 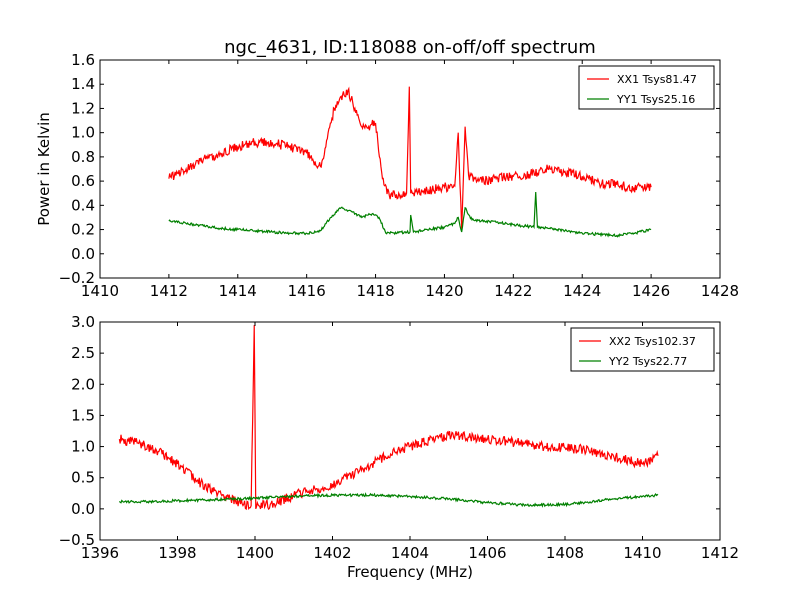 I want to click on legend: XX2 Tsys102.37 YY2 Tsys22.77, so click(x=642, y=349).